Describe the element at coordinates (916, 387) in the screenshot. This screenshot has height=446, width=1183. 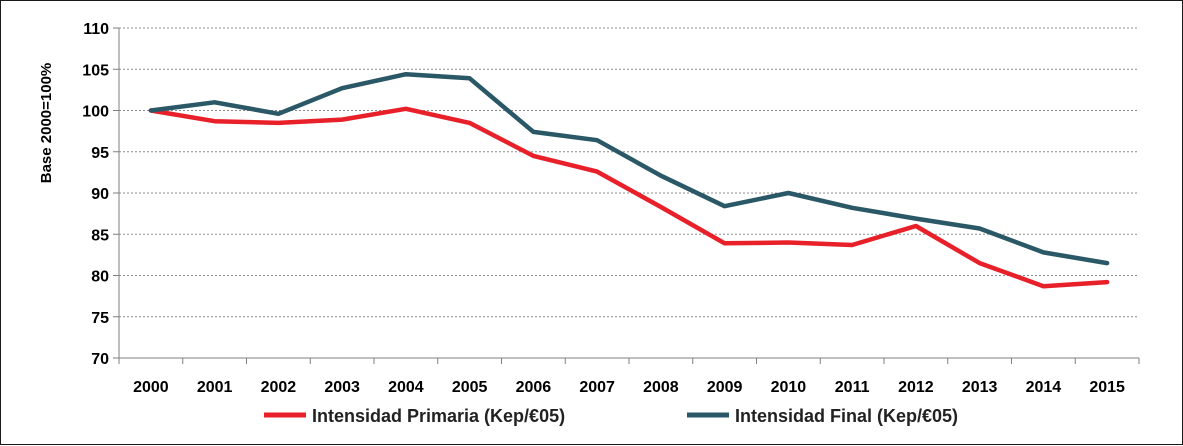
I see `x-tick-label: 2012` at that location.